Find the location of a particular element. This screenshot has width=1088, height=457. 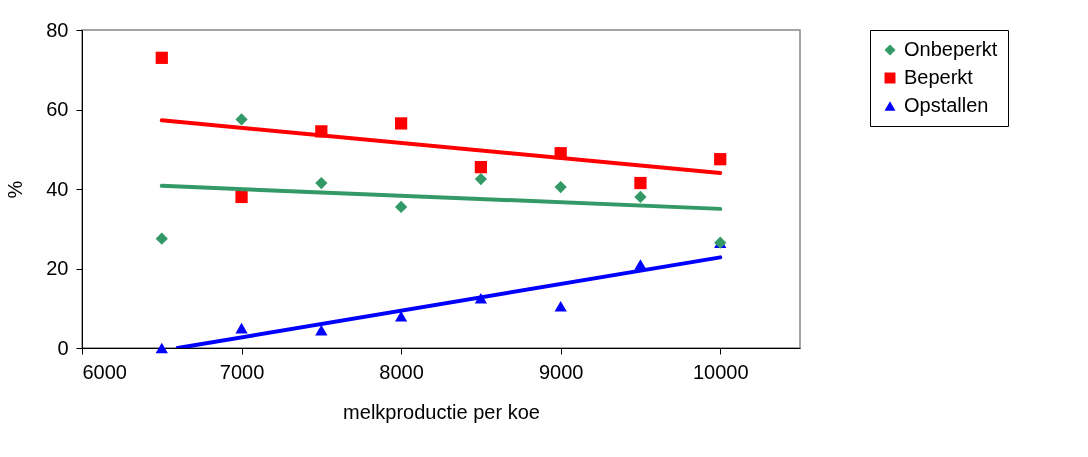

y-tick-label: 0 is located at coordinates (63, 347).